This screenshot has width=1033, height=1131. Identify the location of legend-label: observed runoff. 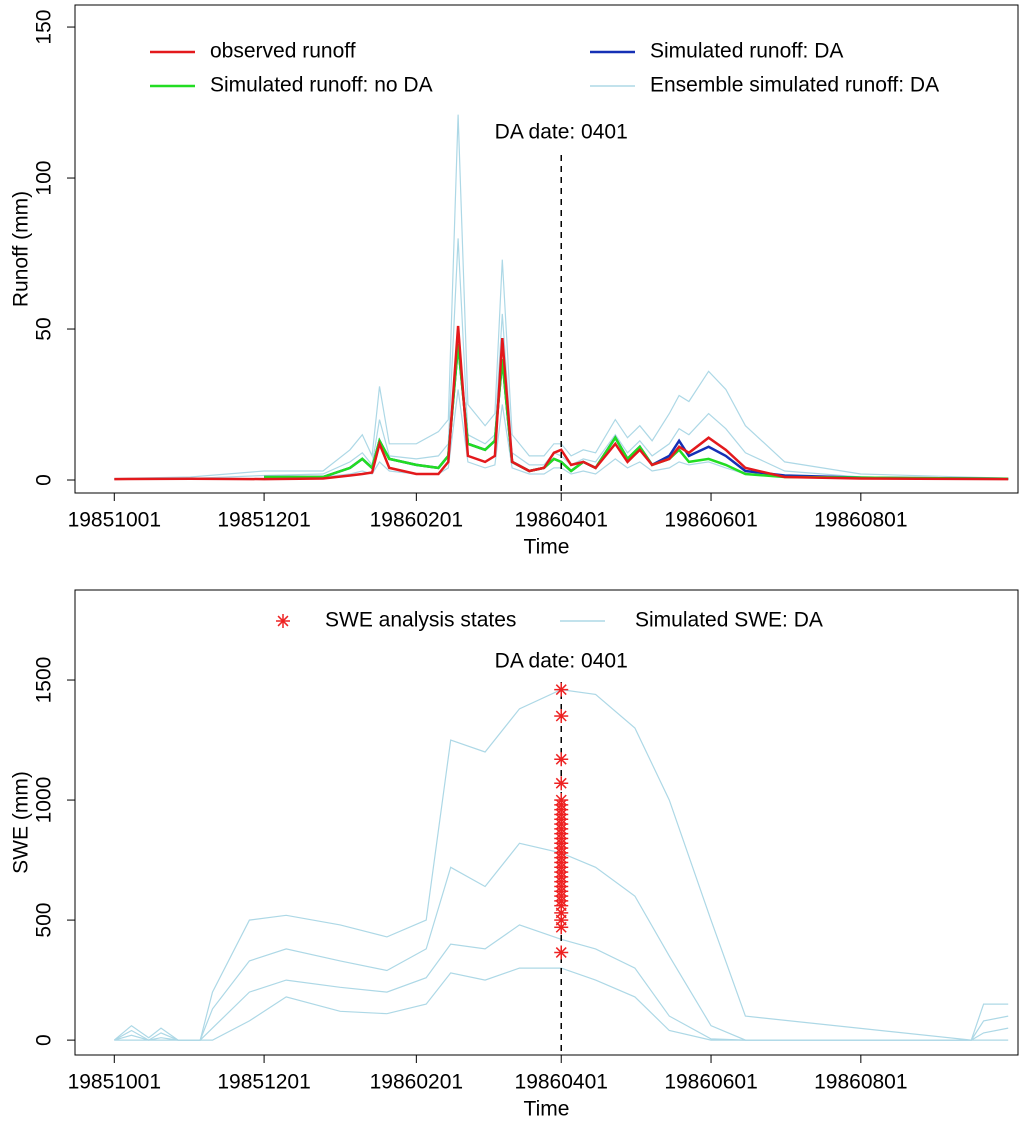
(283, 51).